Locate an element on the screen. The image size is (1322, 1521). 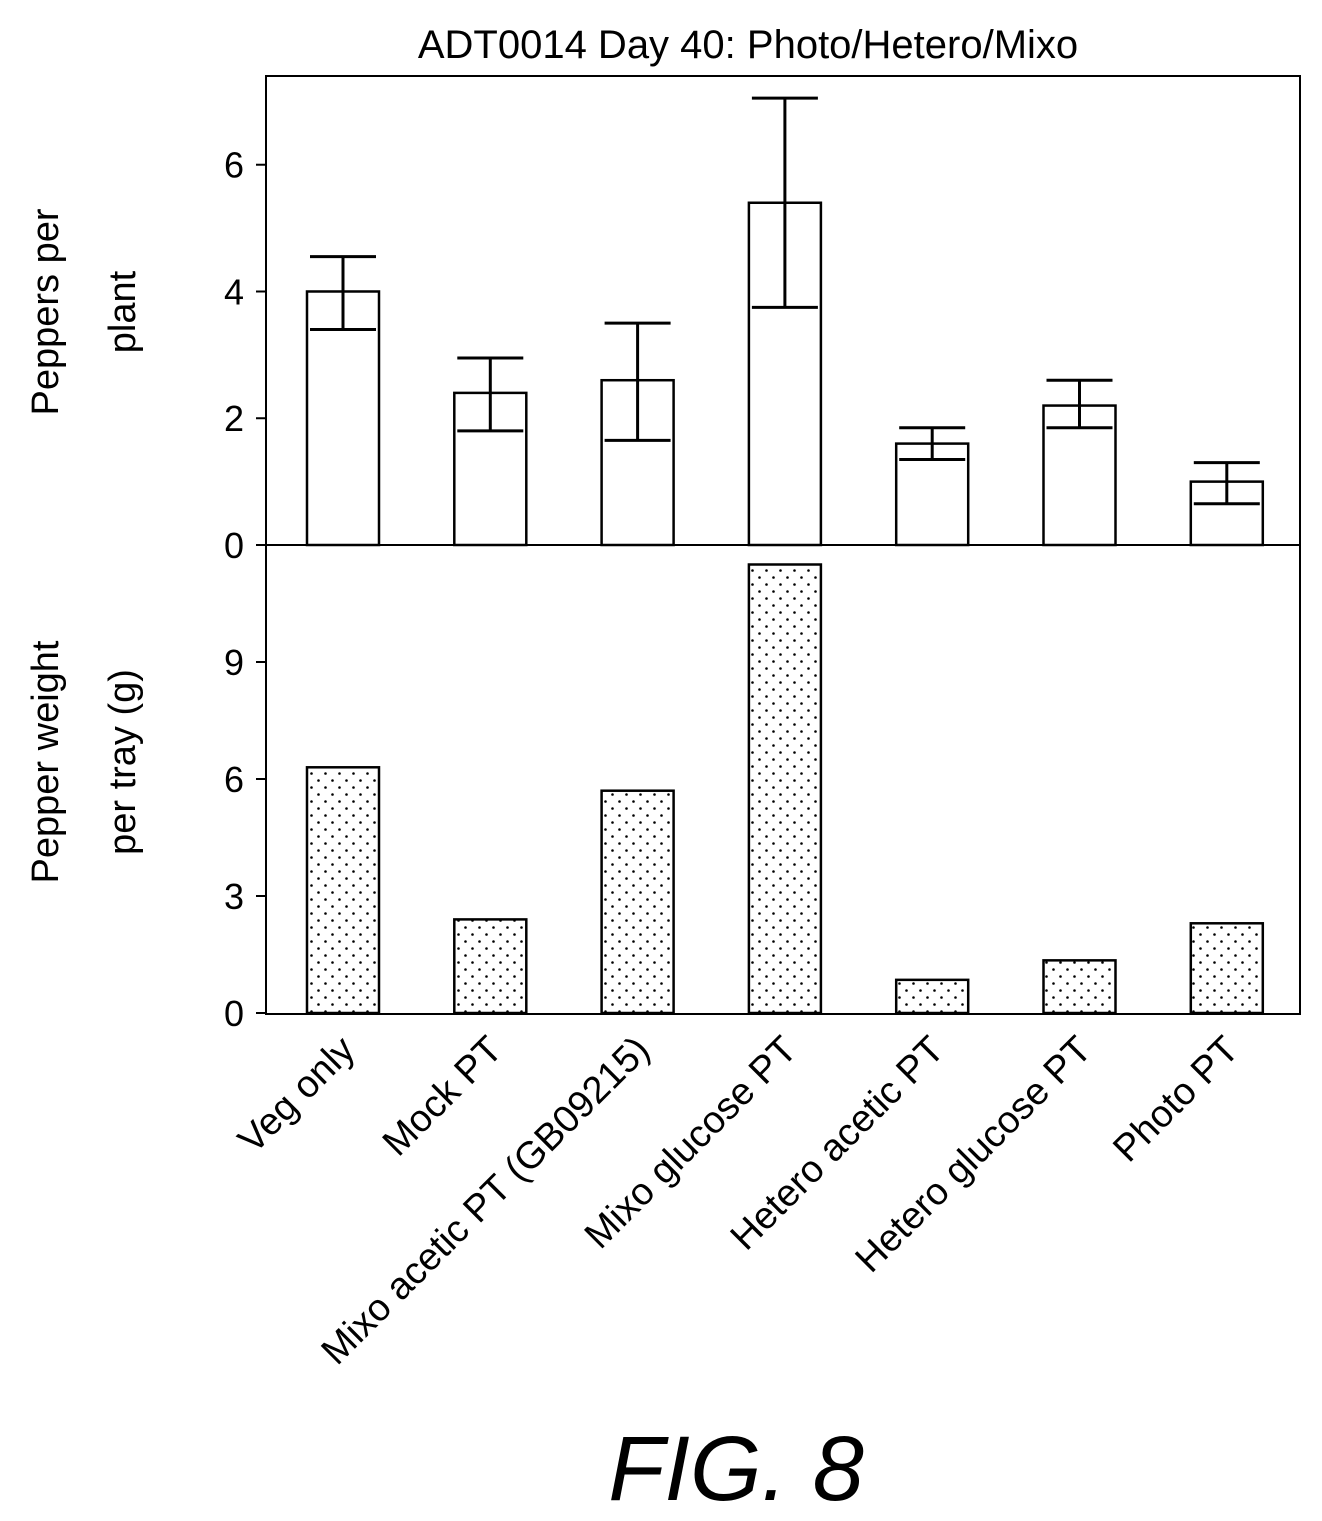
top-y-tick-label: 6 is located at coordinates (234, 165).